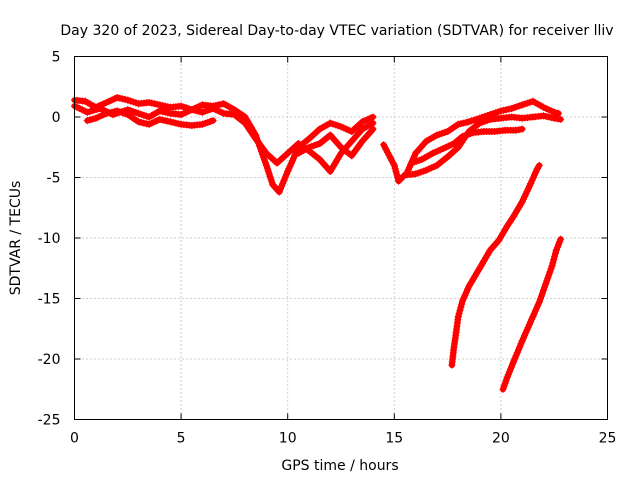  What do you see at coordinates (49, 300) in the screenshot?
I see `y-tick-label: -15` at bounding box center [49, 300].